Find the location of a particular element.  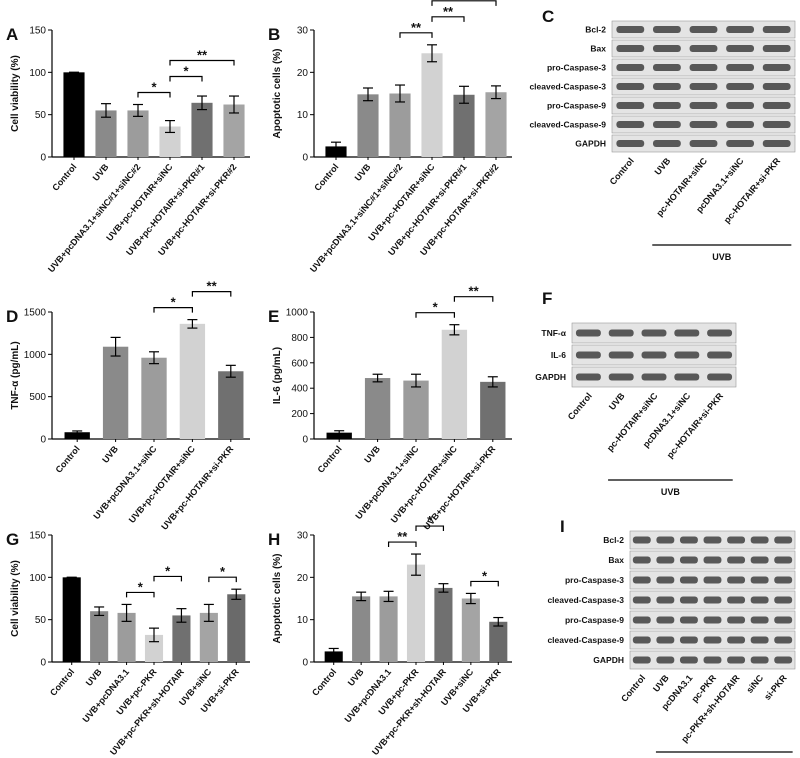

y-tick-label: 200 is located at coordinates (299, 414).